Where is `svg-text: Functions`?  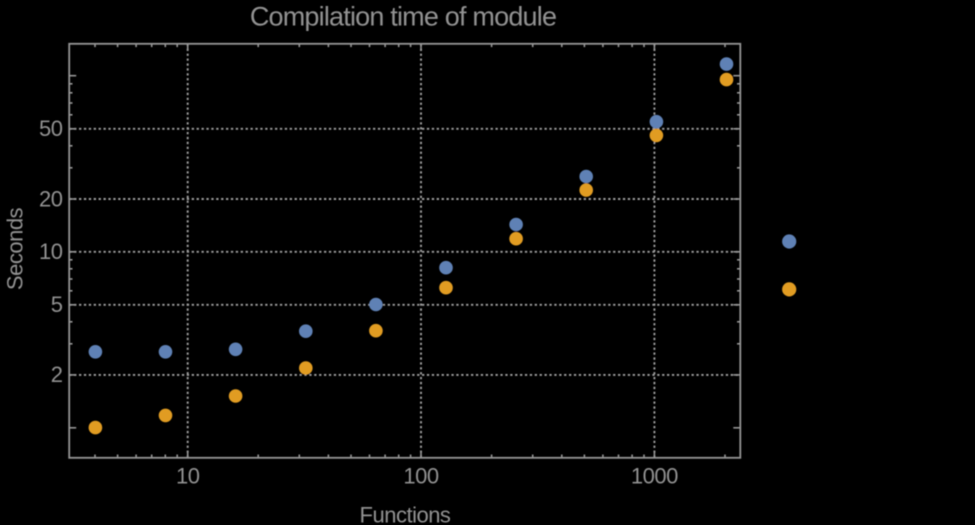 svg-text: Functions is located at coordinates (405, 514).